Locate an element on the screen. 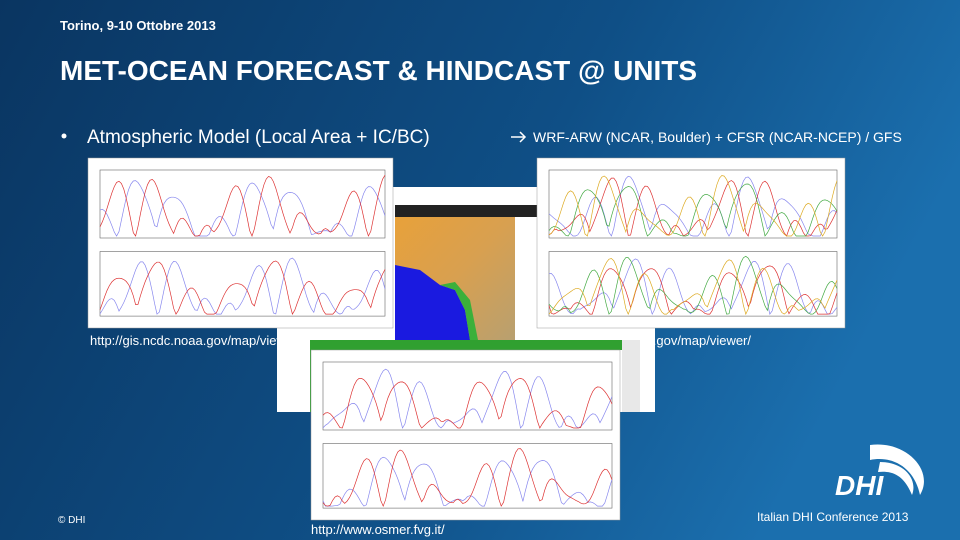 The width and height of the screenshot is (960, 540). dhi-logo: DHI is located at coordinates (879, 472).